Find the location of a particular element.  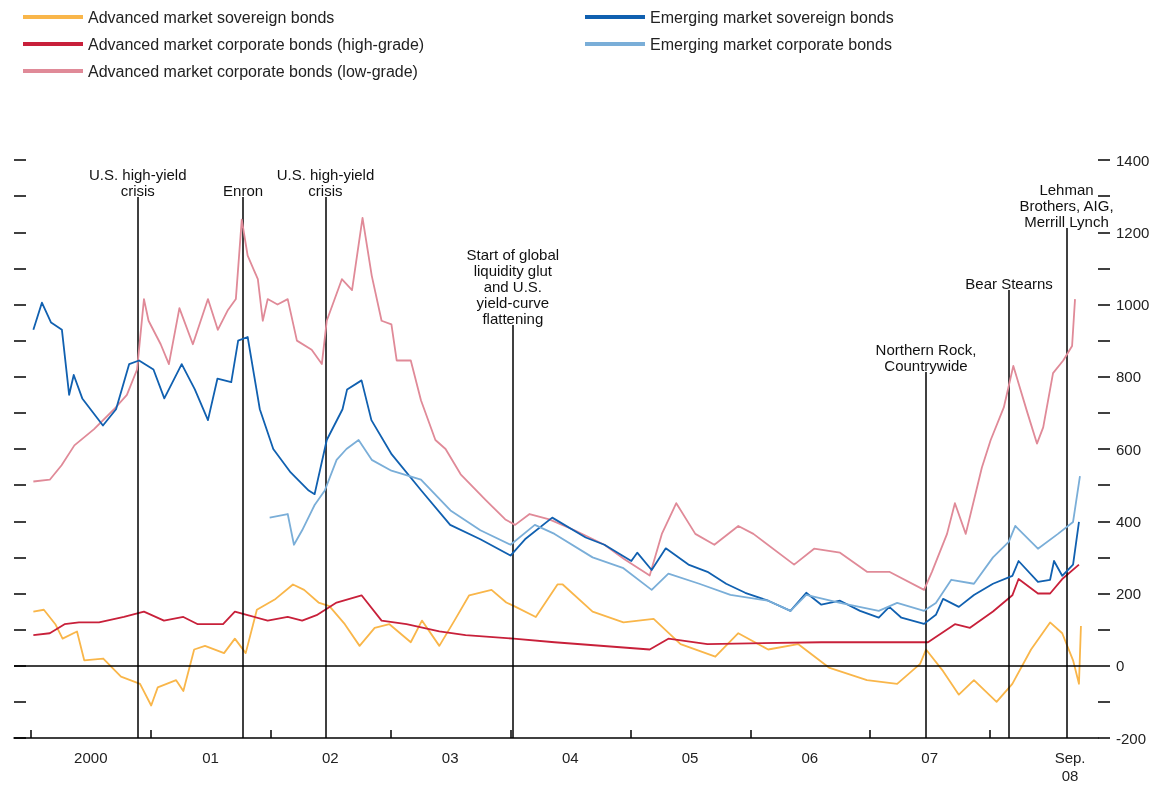

y-tick-label: 1000 is located at coordinates (1133, 304).